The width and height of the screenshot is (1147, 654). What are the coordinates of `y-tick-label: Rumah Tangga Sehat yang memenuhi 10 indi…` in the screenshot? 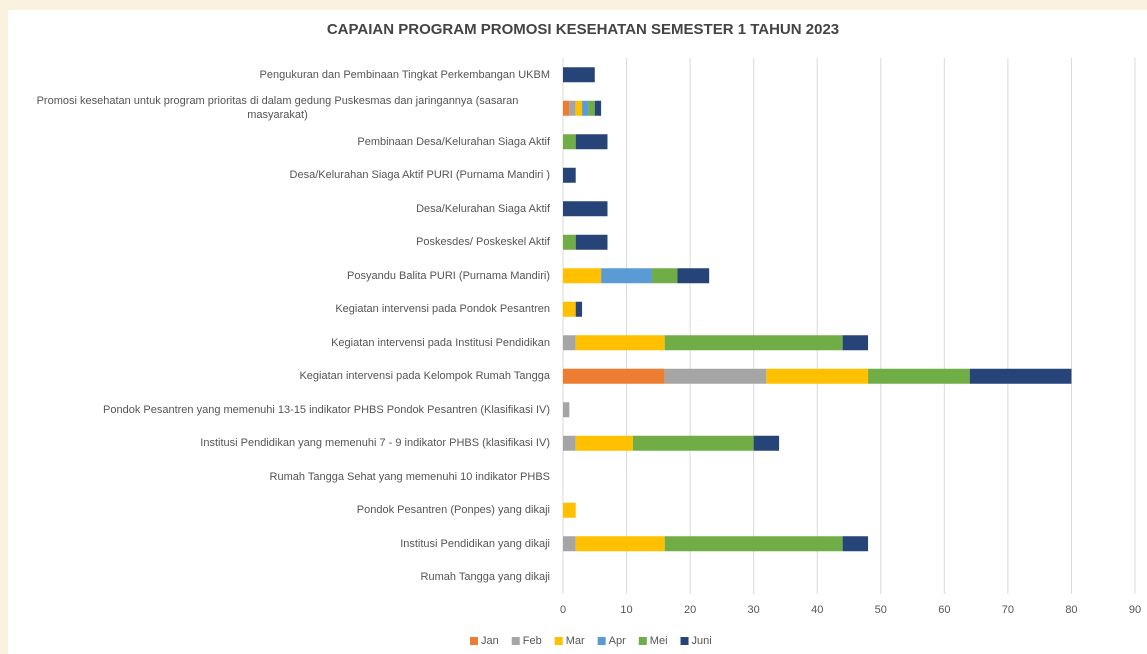 It's located at (409, 476).